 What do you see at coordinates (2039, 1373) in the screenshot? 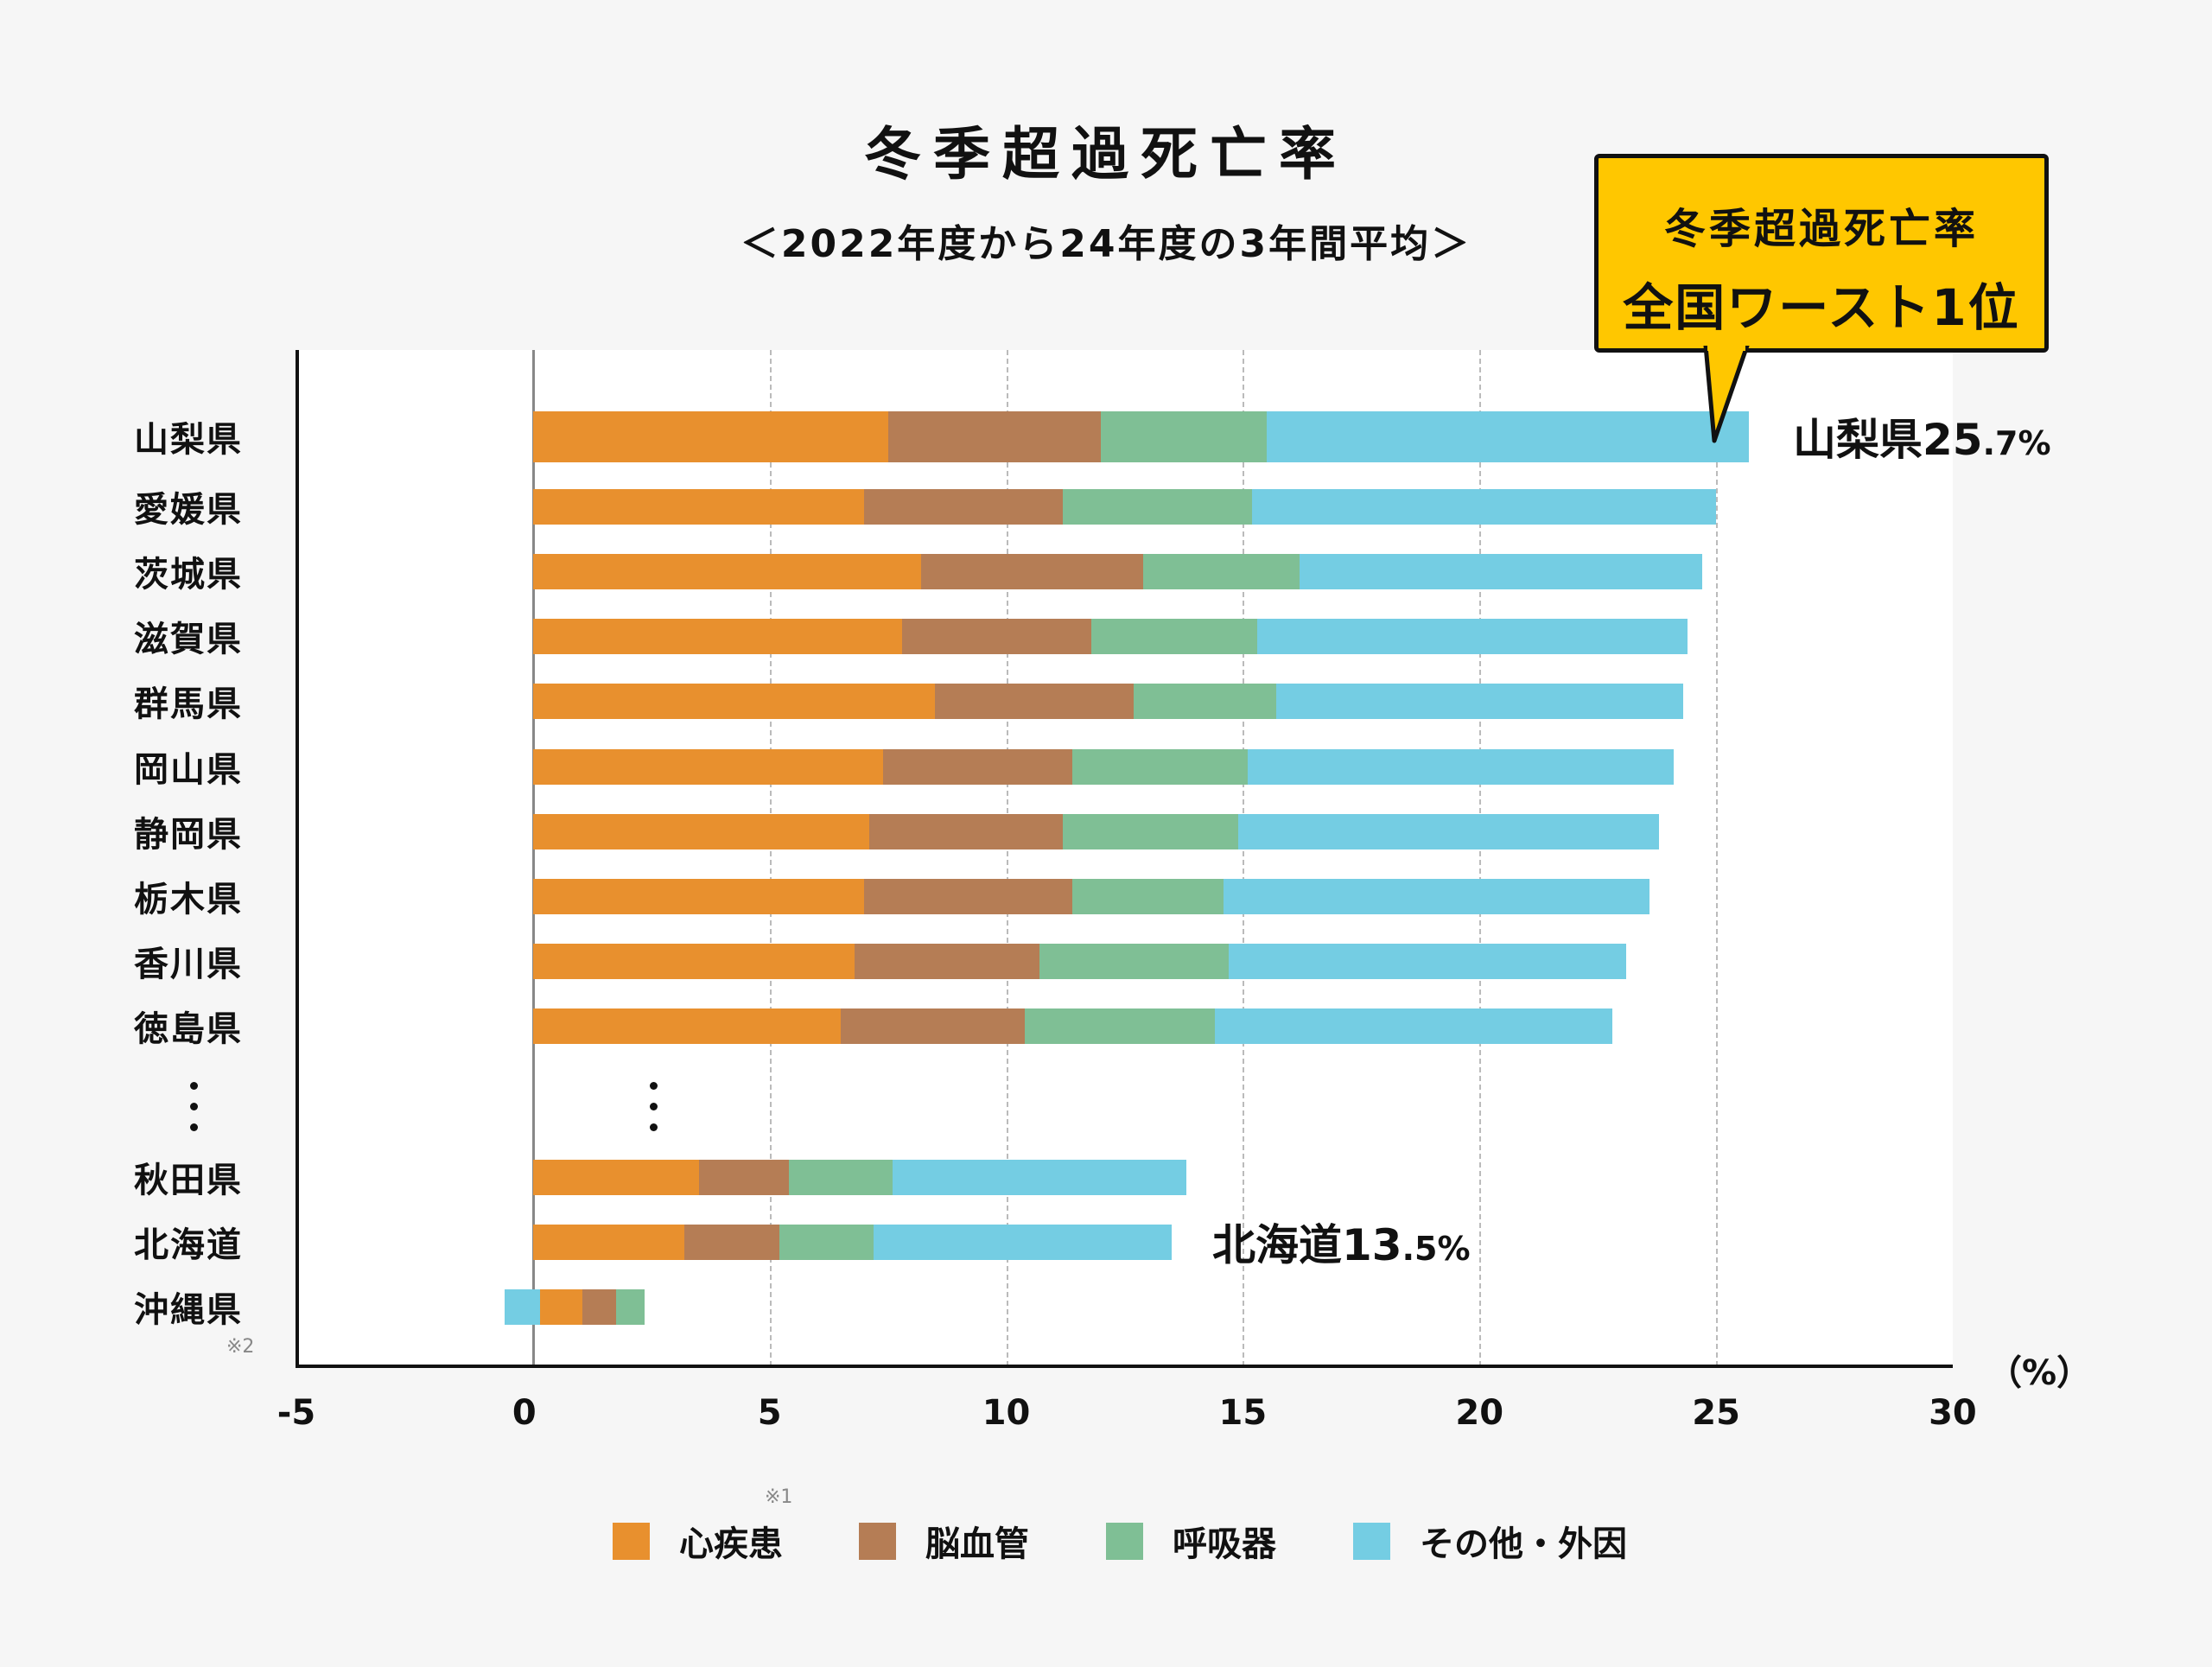
I see `x-axis-unit: （%）` at bounding box center [2039, 1373].